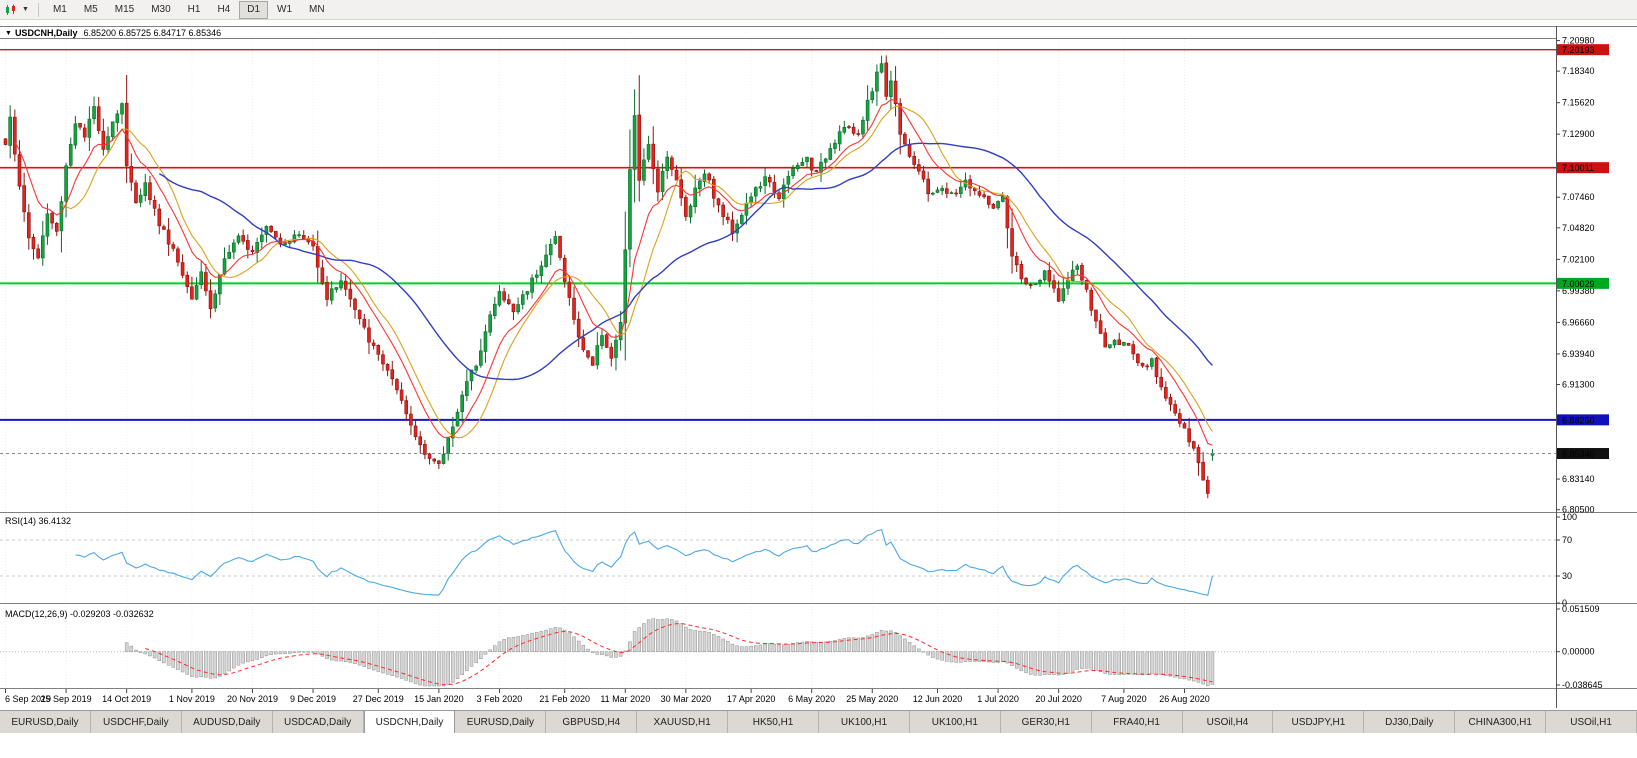 The image size is (1637, 758). I want to click on price-axis-label: 7.07460, so click(1578, 197).